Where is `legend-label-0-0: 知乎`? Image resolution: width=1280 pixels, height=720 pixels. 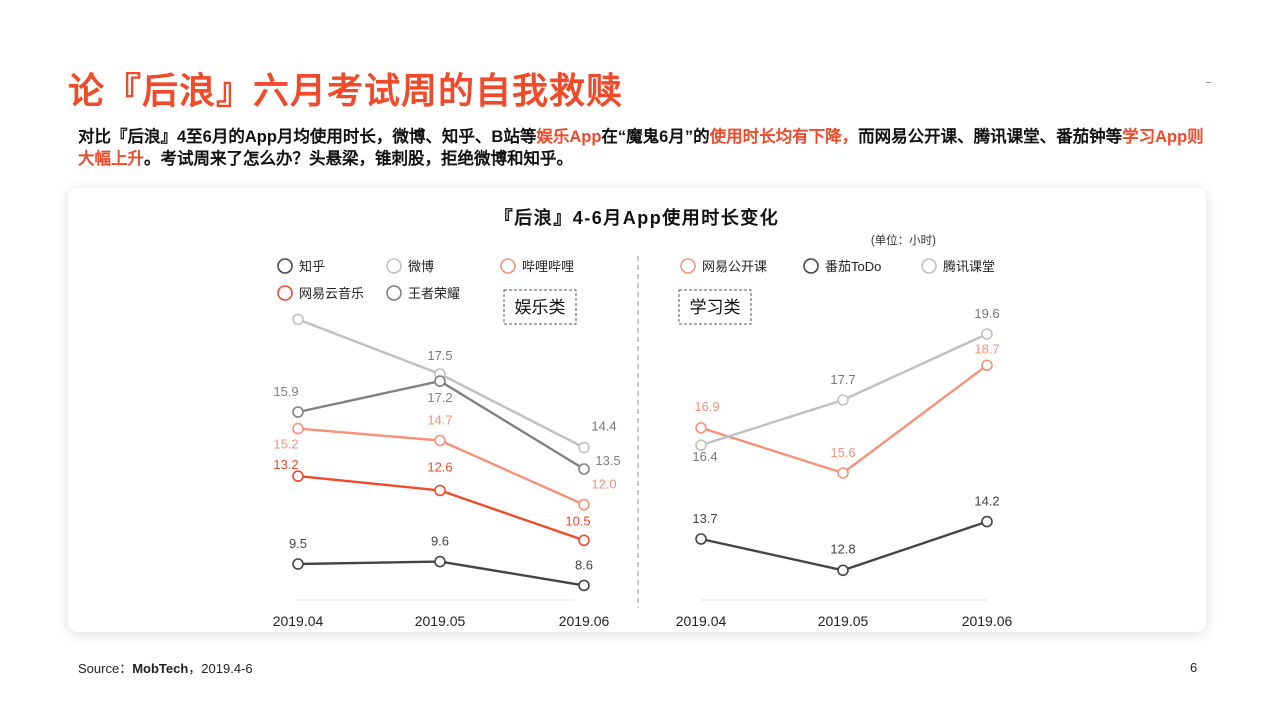 legend-label-0-0: 知乎 is located at coordinates (312, 266).